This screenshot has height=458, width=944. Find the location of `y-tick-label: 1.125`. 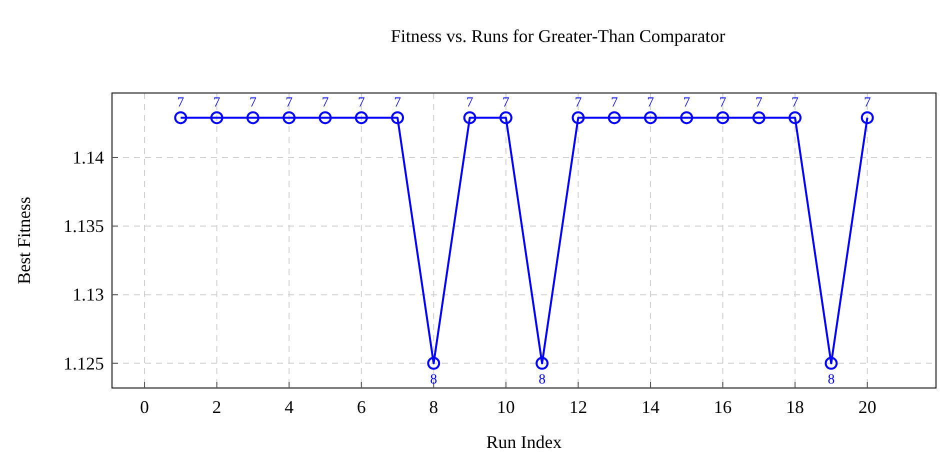

y-tick-label: 1.125 is located at coordinates (84, 363).